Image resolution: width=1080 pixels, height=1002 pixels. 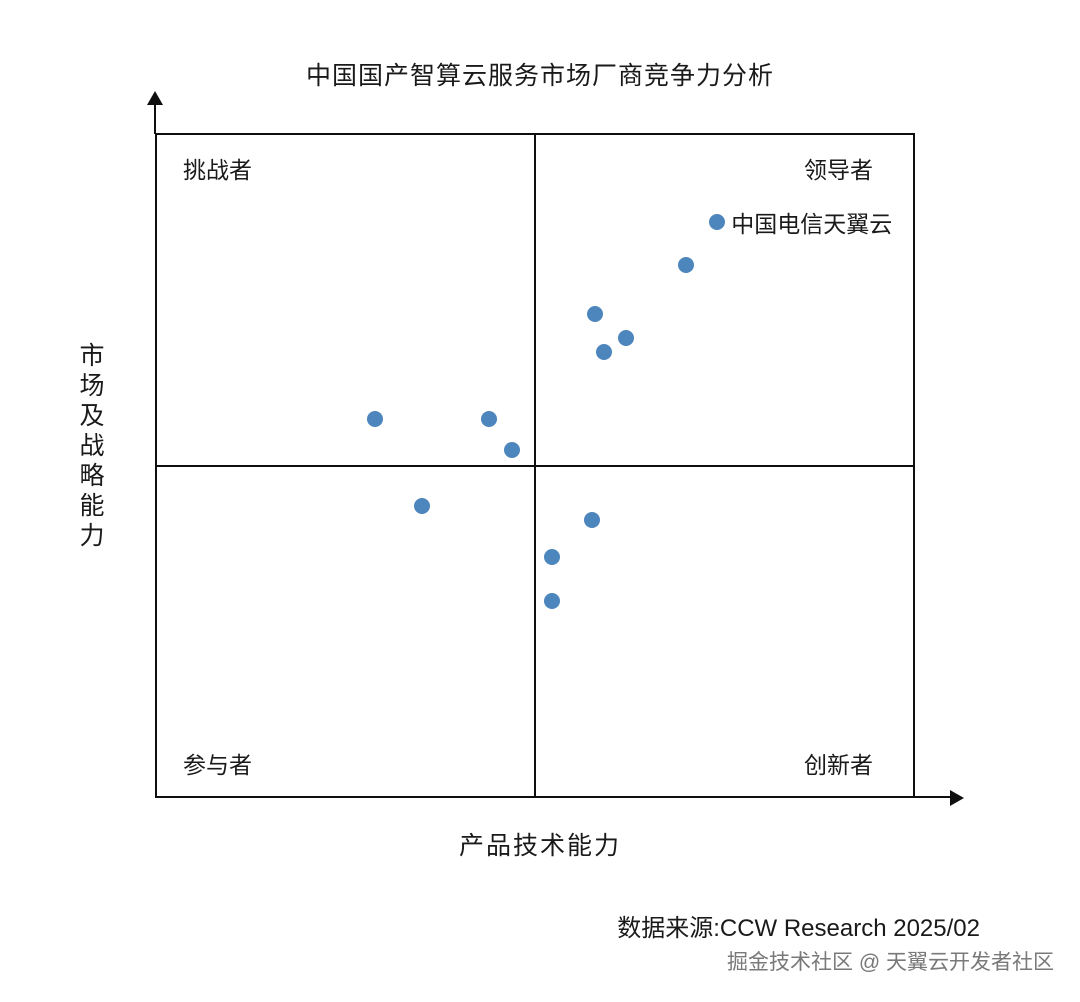 I want to click on quadrant-label-participants: 参与者, so click(x=217, y=765).